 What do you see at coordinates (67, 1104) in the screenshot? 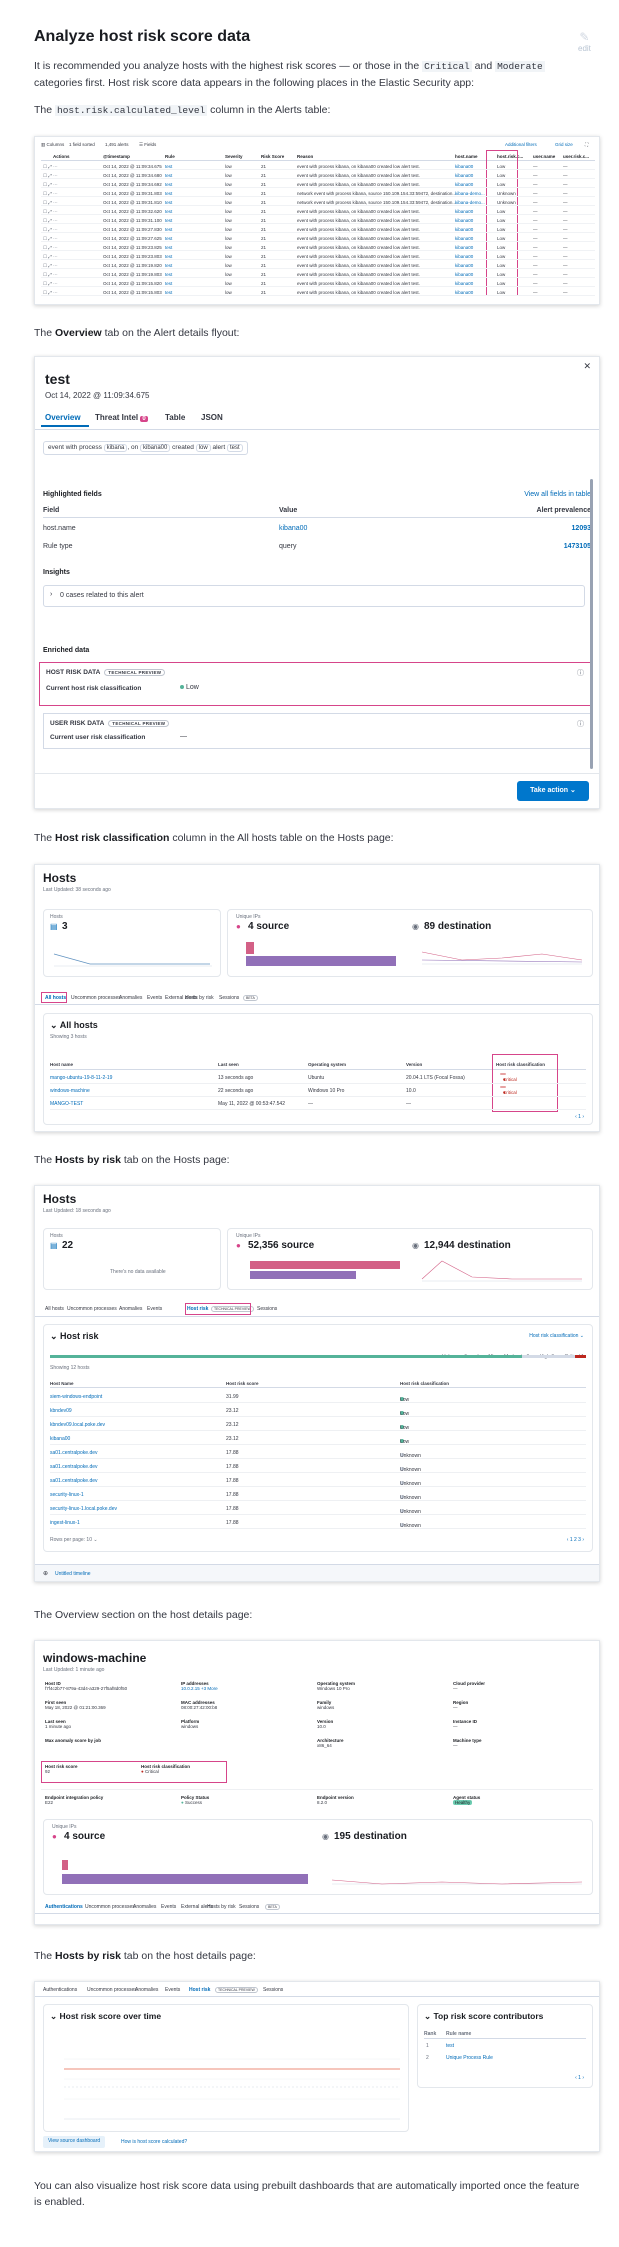
I see `host-name-link: MANGO-TEST` at bounding box center [67, 1104].